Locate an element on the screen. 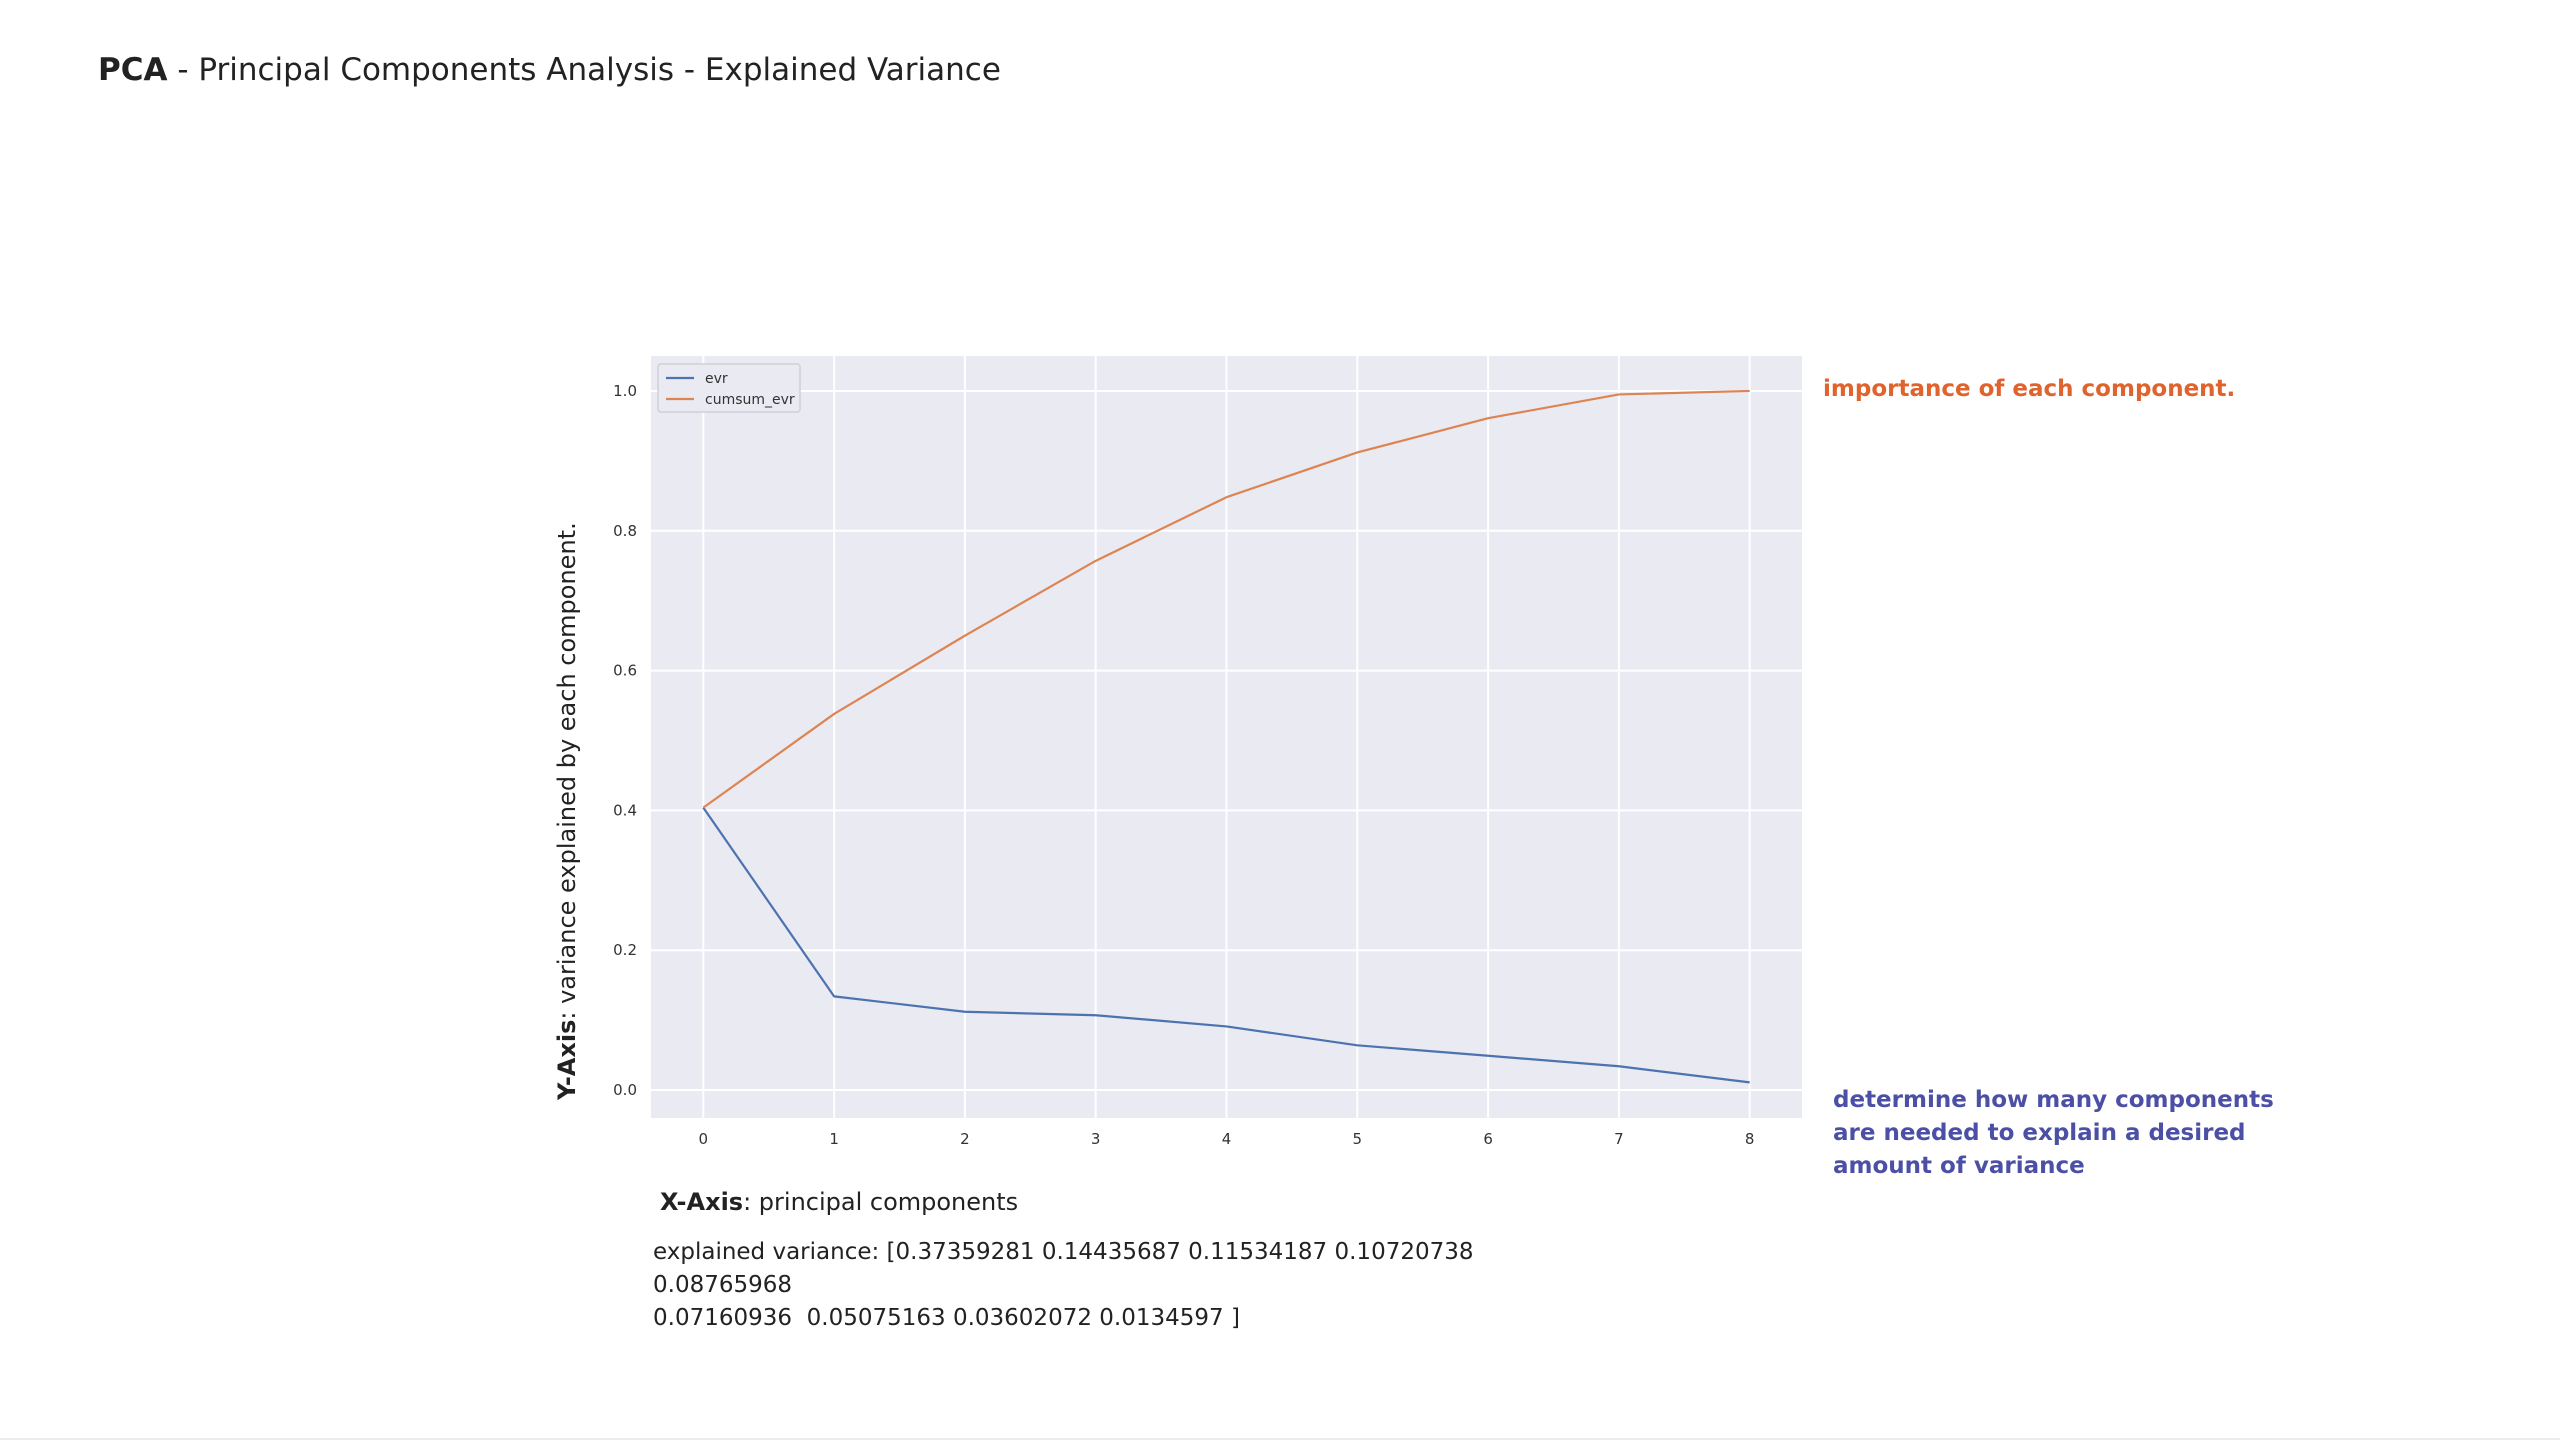  y-tick-label: 1.0 is located at coordinates (625, 391).